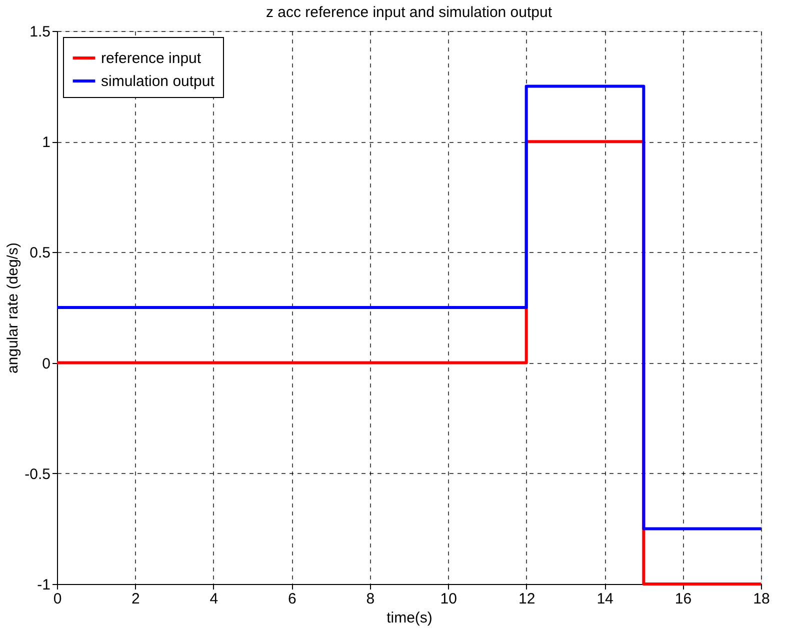 Image resolution: width=789 pixels, height=644 pixels. Describe the element at coordinates (409, 618) in the screenshot. I see `x-axis-title: time(s)` at that location.